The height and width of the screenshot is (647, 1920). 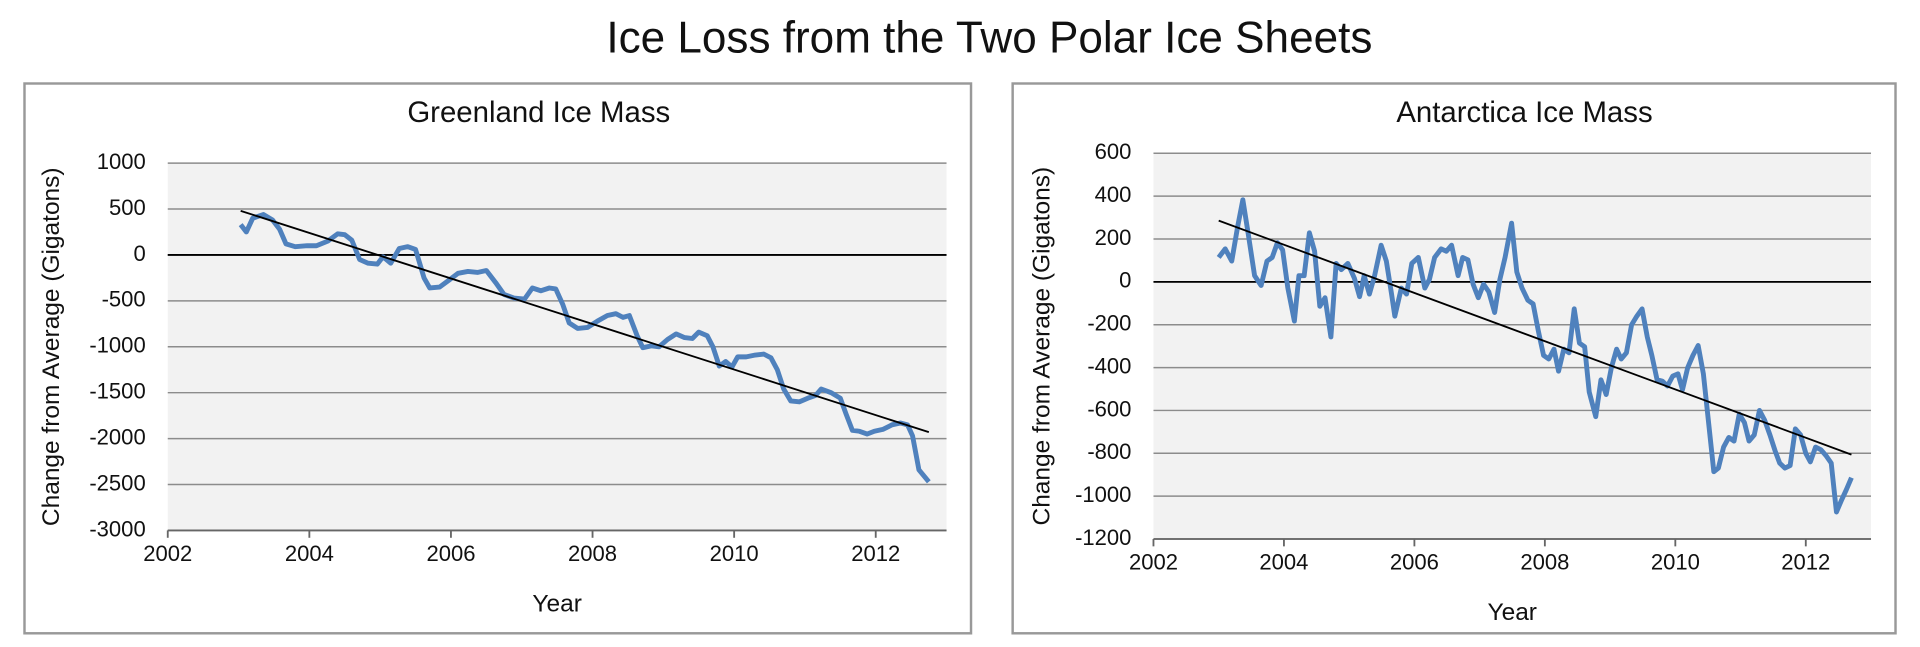 What do you see at coordinates (117, 528) in the screenshot?
I see `y-tick-label: -3000` at bounding box center [117, 528].